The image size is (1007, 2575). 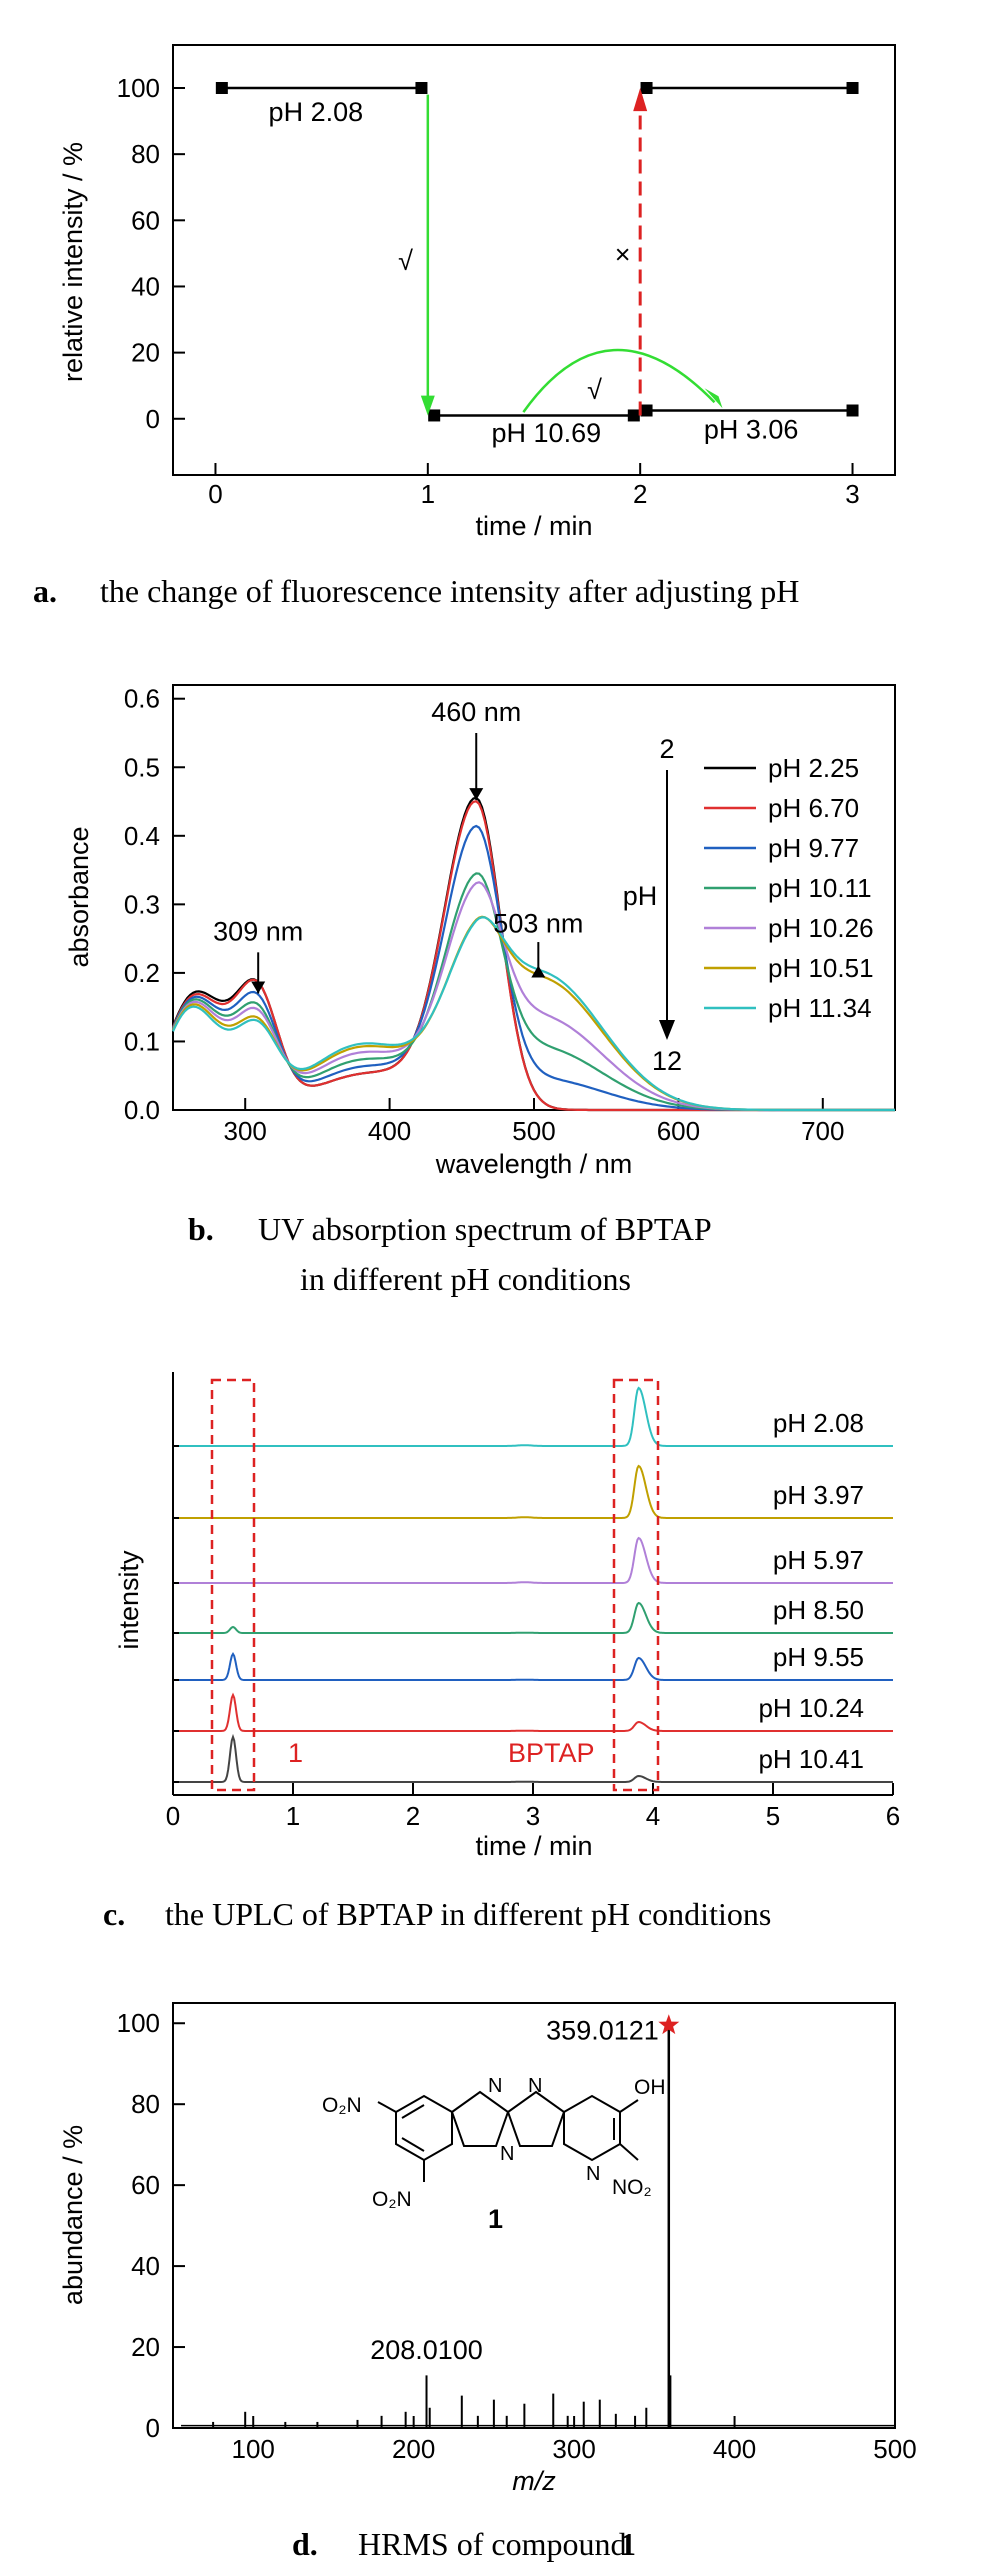 What do you see at coordinates (79, 896) in the screenshot?
I see `panel-b-y-axis-label: absorbance` at bounding box center [79, 896].